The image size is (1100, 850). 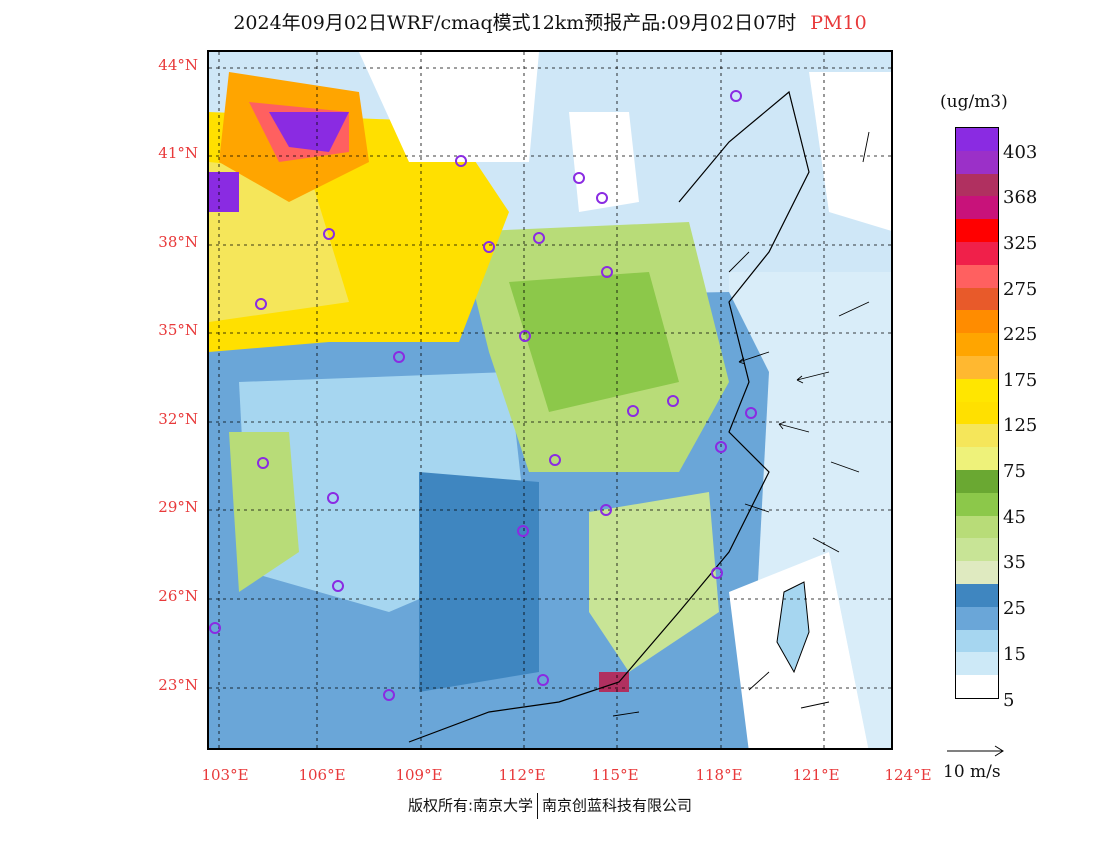 I want to click on lat-label-35: 35°N, so click(x=178, y=330).